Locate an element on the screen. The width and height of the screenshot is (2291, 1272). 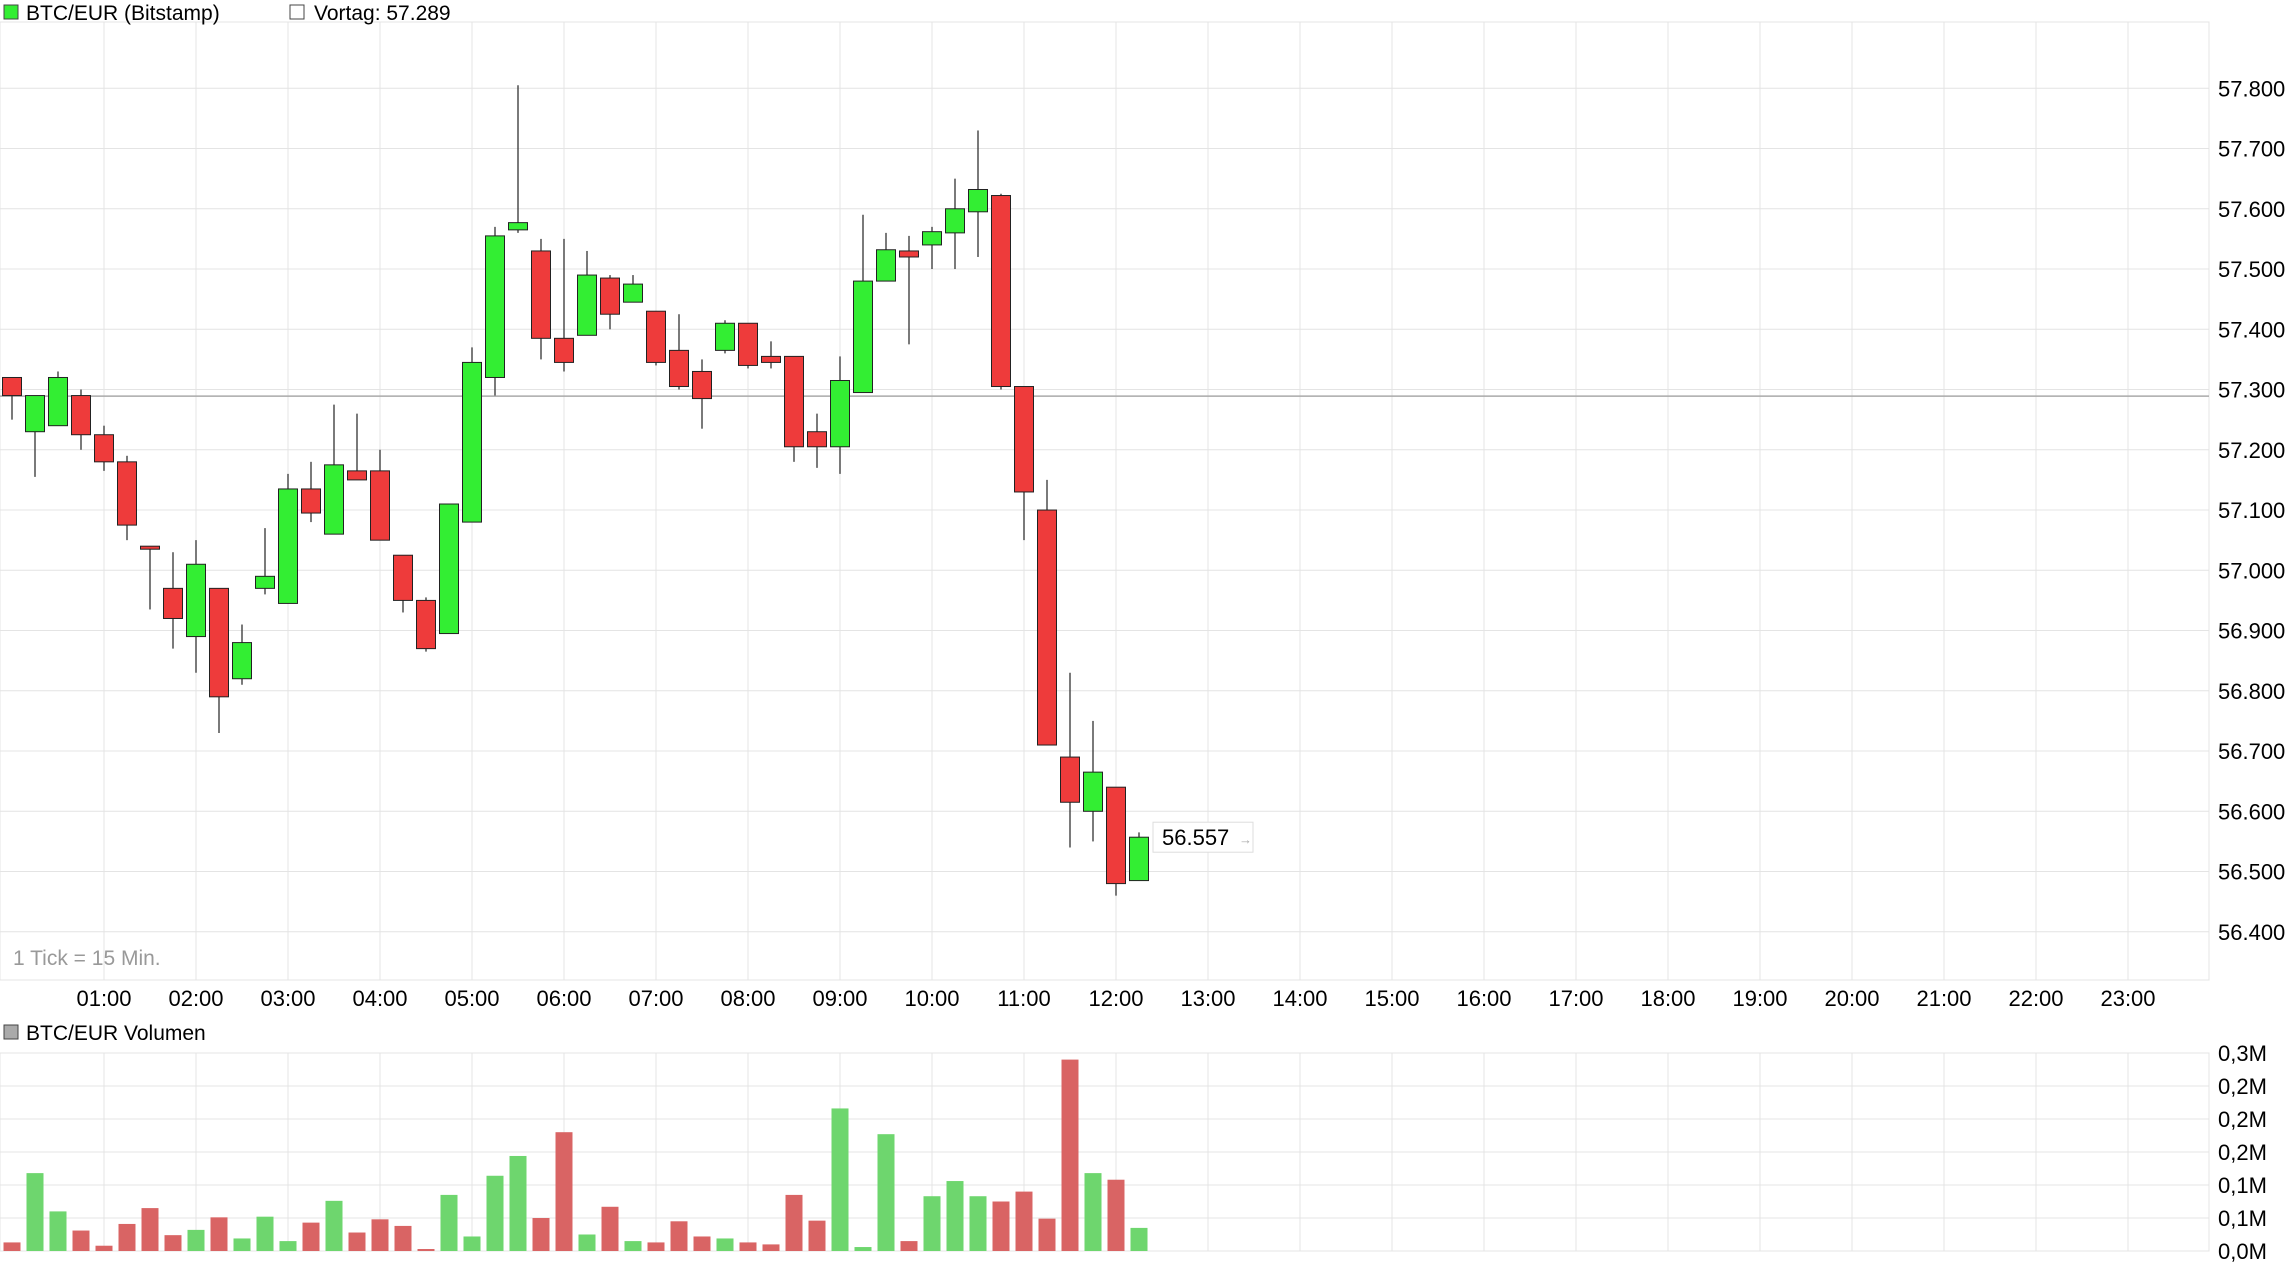
volume-bars is located at coordinates (575, 1155).